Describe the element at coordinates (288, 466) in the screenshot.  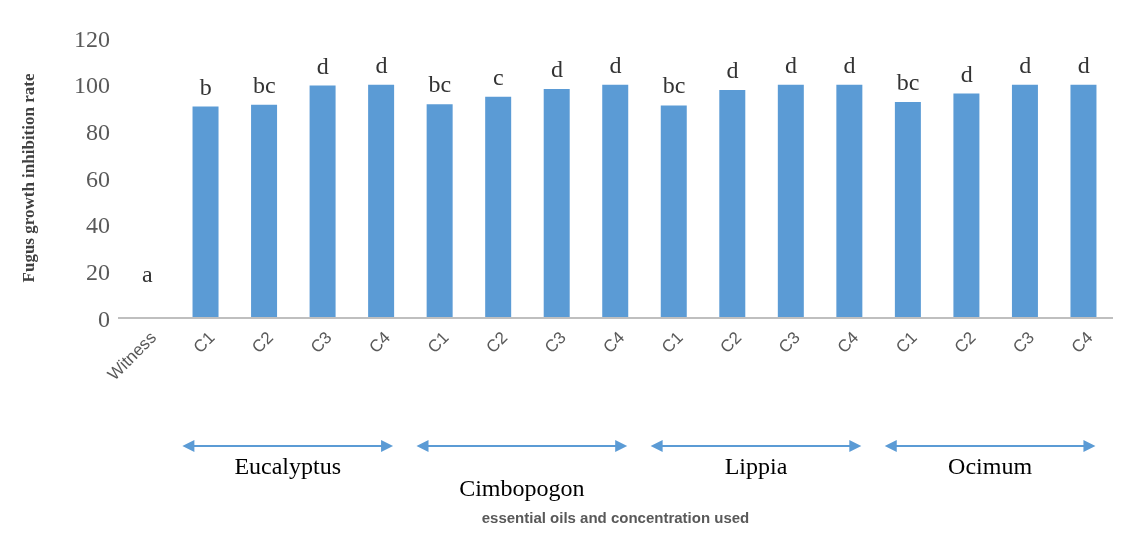
I see `text: Eucalyptus` at that location.